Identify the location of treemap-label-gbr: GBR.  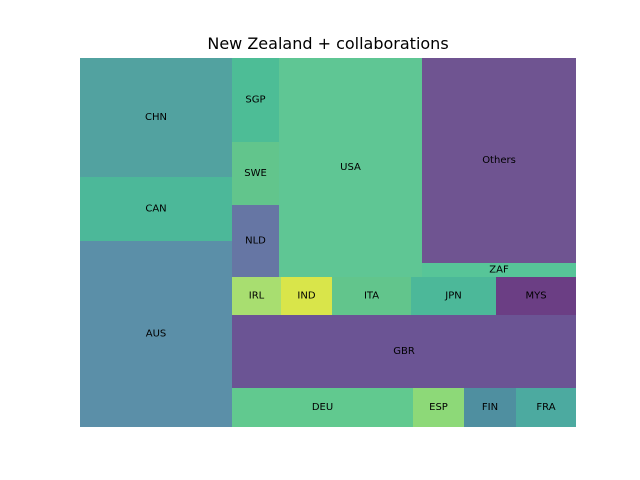
(404, 351).